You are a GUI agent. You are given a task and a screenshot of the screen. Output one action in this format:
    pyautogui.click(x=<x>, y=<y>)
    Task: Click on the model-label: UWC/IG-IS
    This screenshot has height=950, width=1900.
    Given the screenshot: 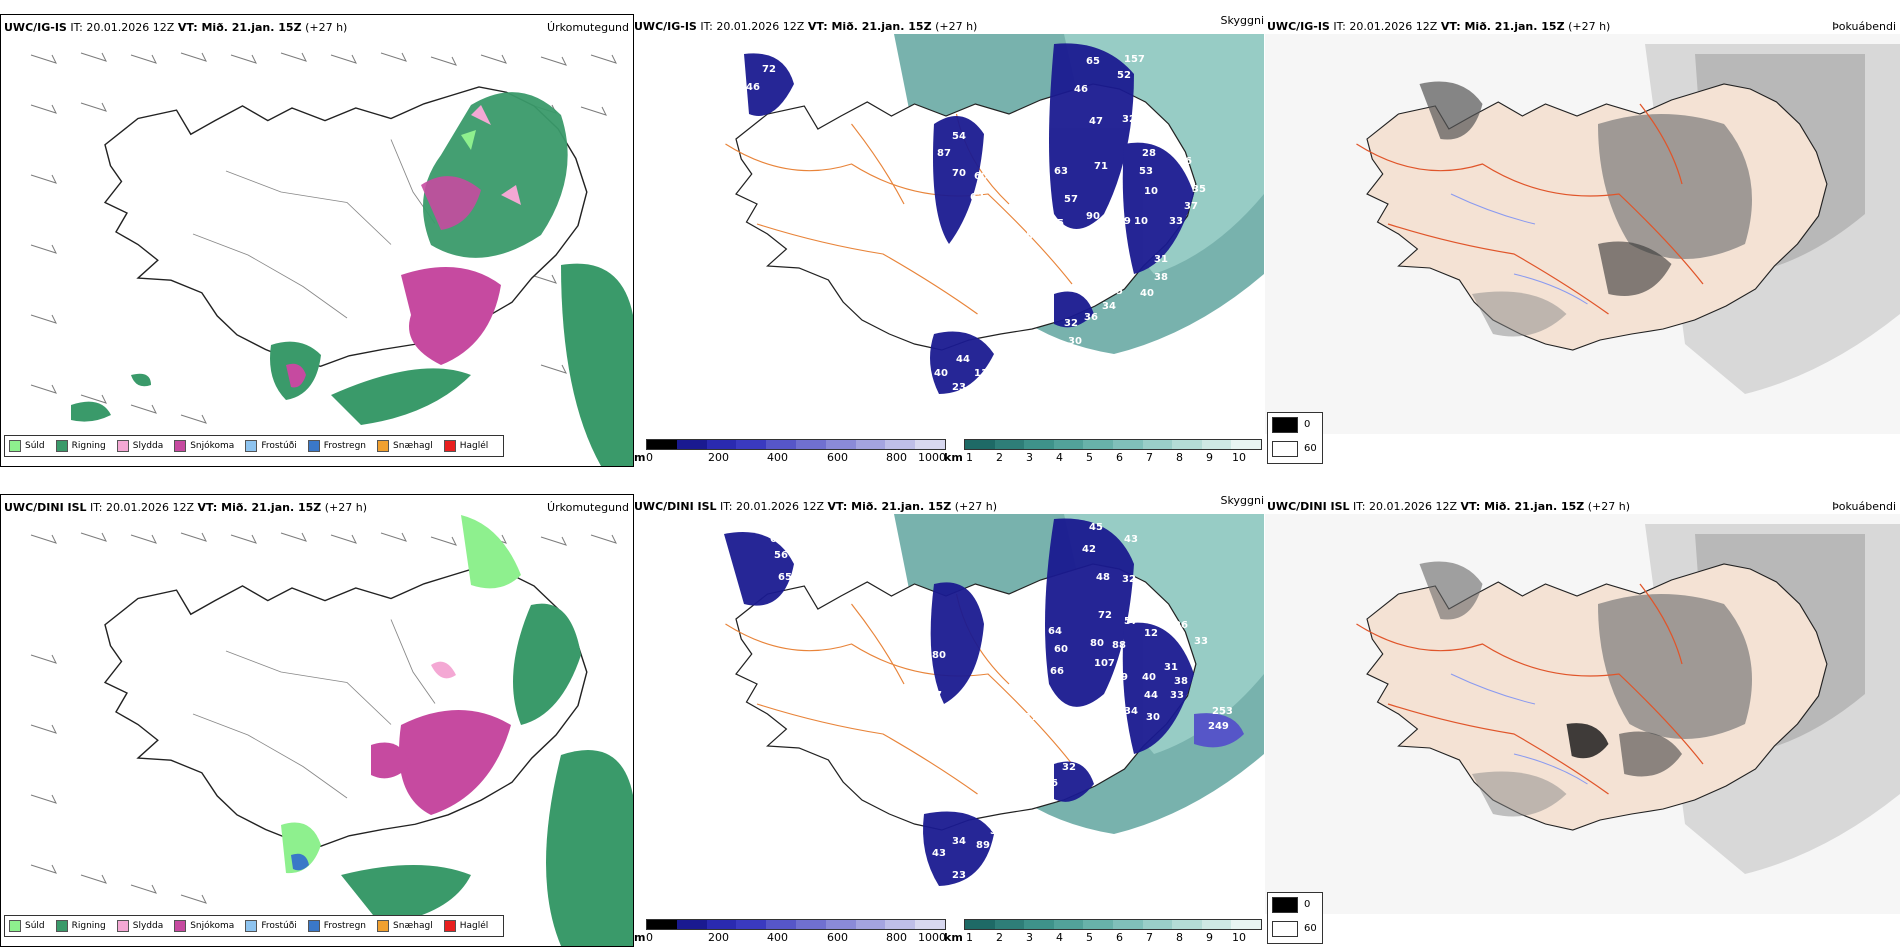 What is the action you would take?
    pyautogui.click(x=665, y=26)
    